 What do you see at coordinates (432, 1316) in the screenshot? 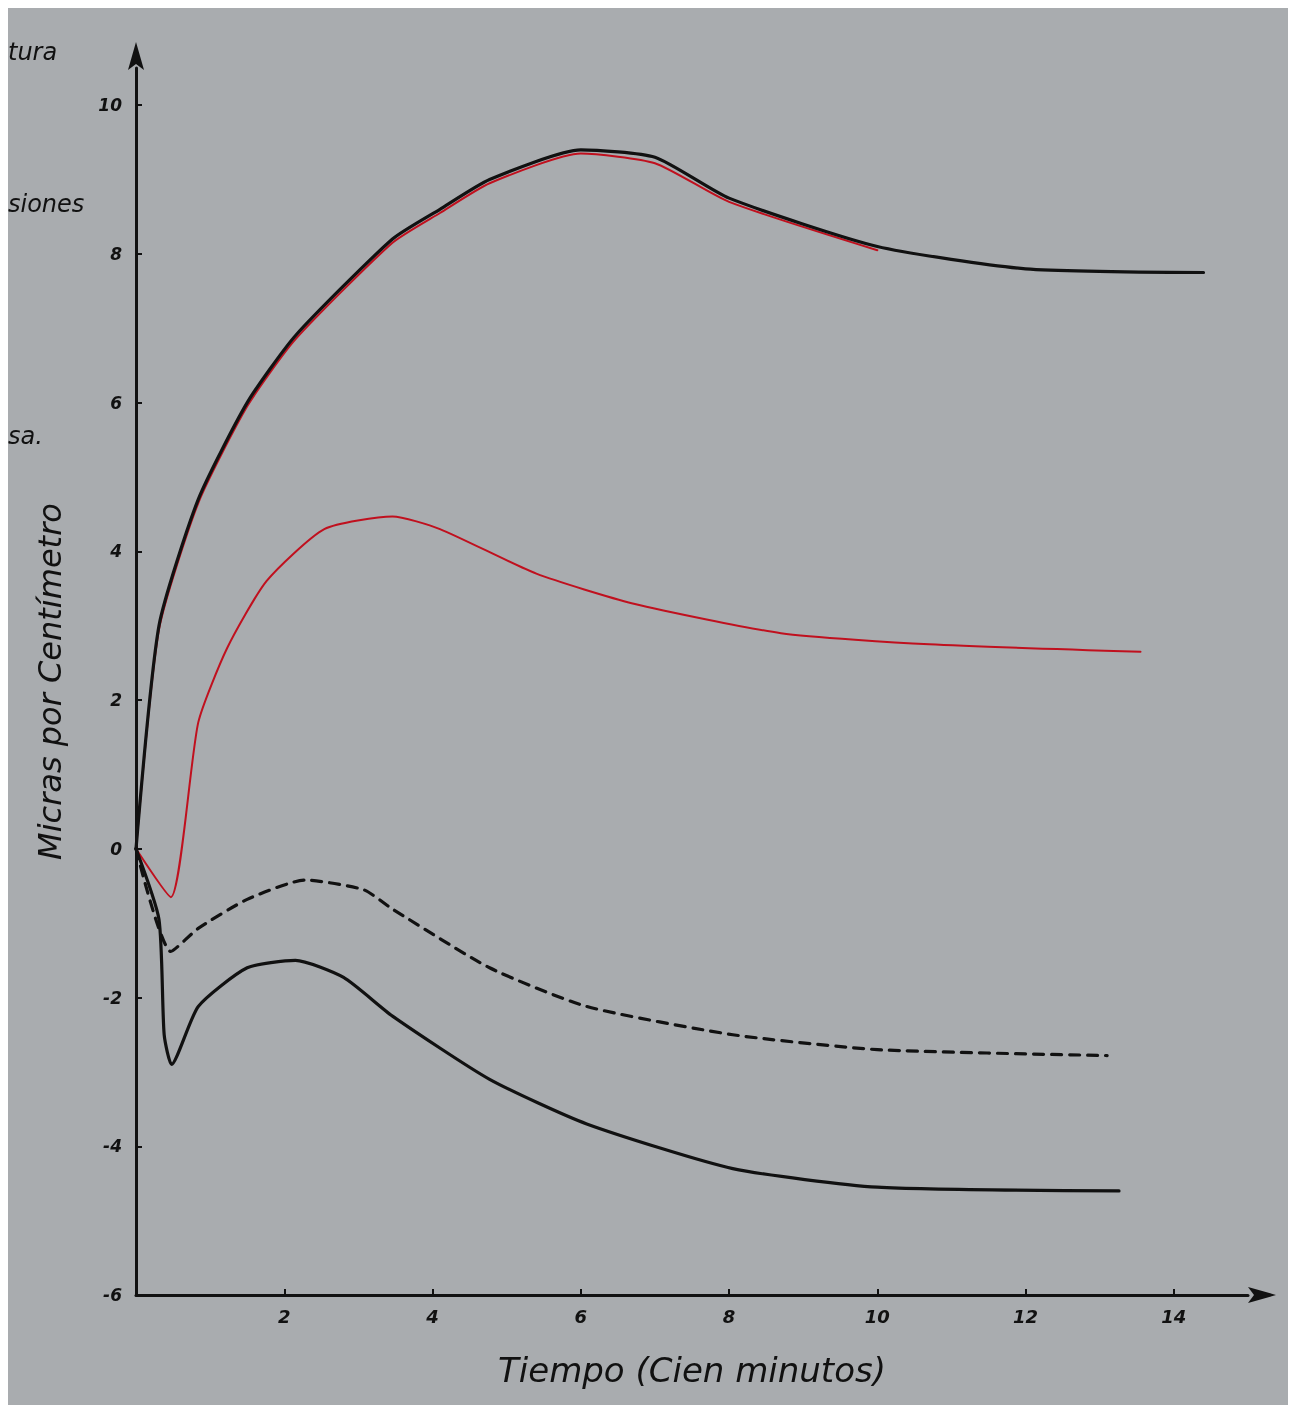
I see `x-tick-label: 4` at bounding box center [432, 1316].